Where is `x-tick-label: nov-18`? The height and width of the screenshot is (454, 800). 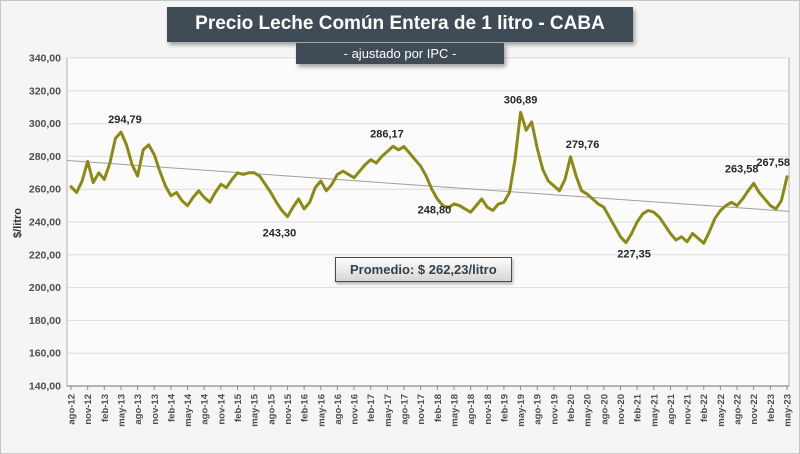 x-tick-label: nov-18 is located at coordinates (488, 409).